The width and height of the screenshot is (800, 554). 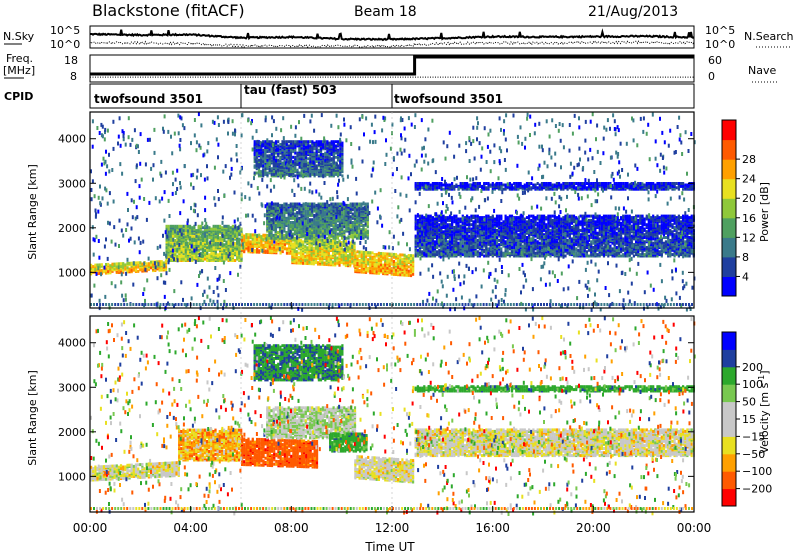 I want to click on power-colorbar-tick-label-3: 16, so click(x=749, y=218).